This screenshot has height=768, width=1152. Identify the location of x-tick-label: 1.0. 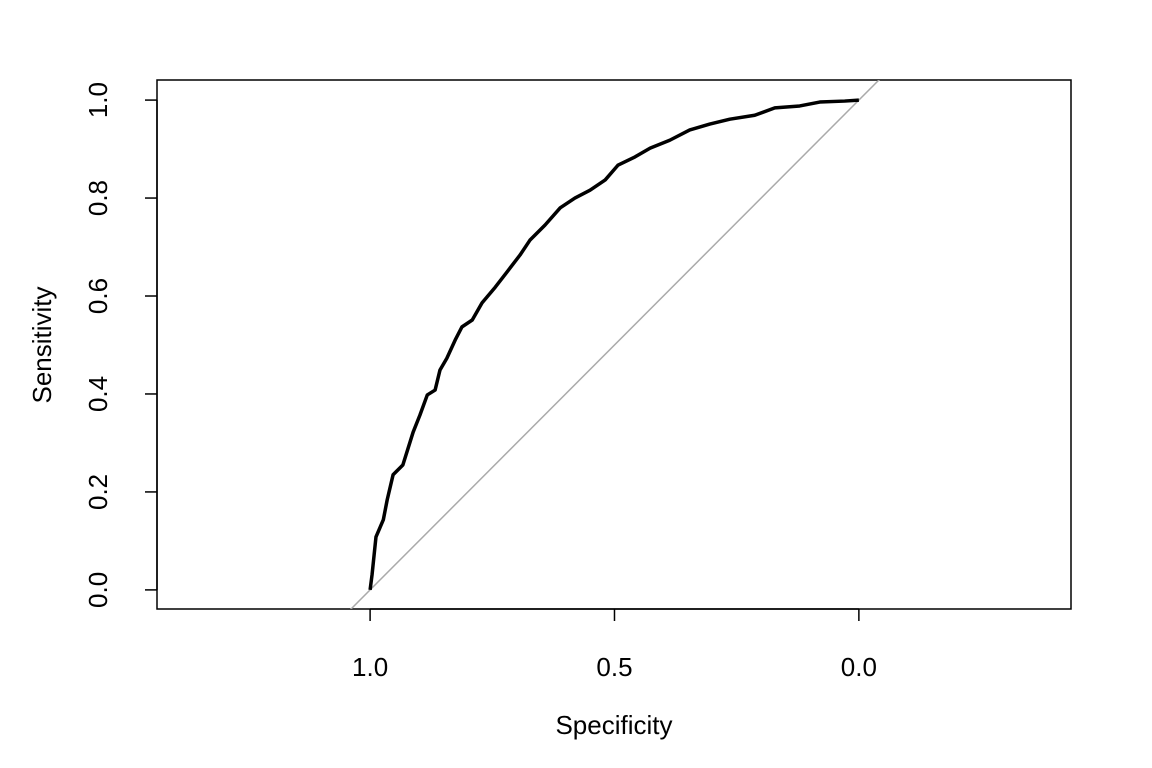
(370, 667).